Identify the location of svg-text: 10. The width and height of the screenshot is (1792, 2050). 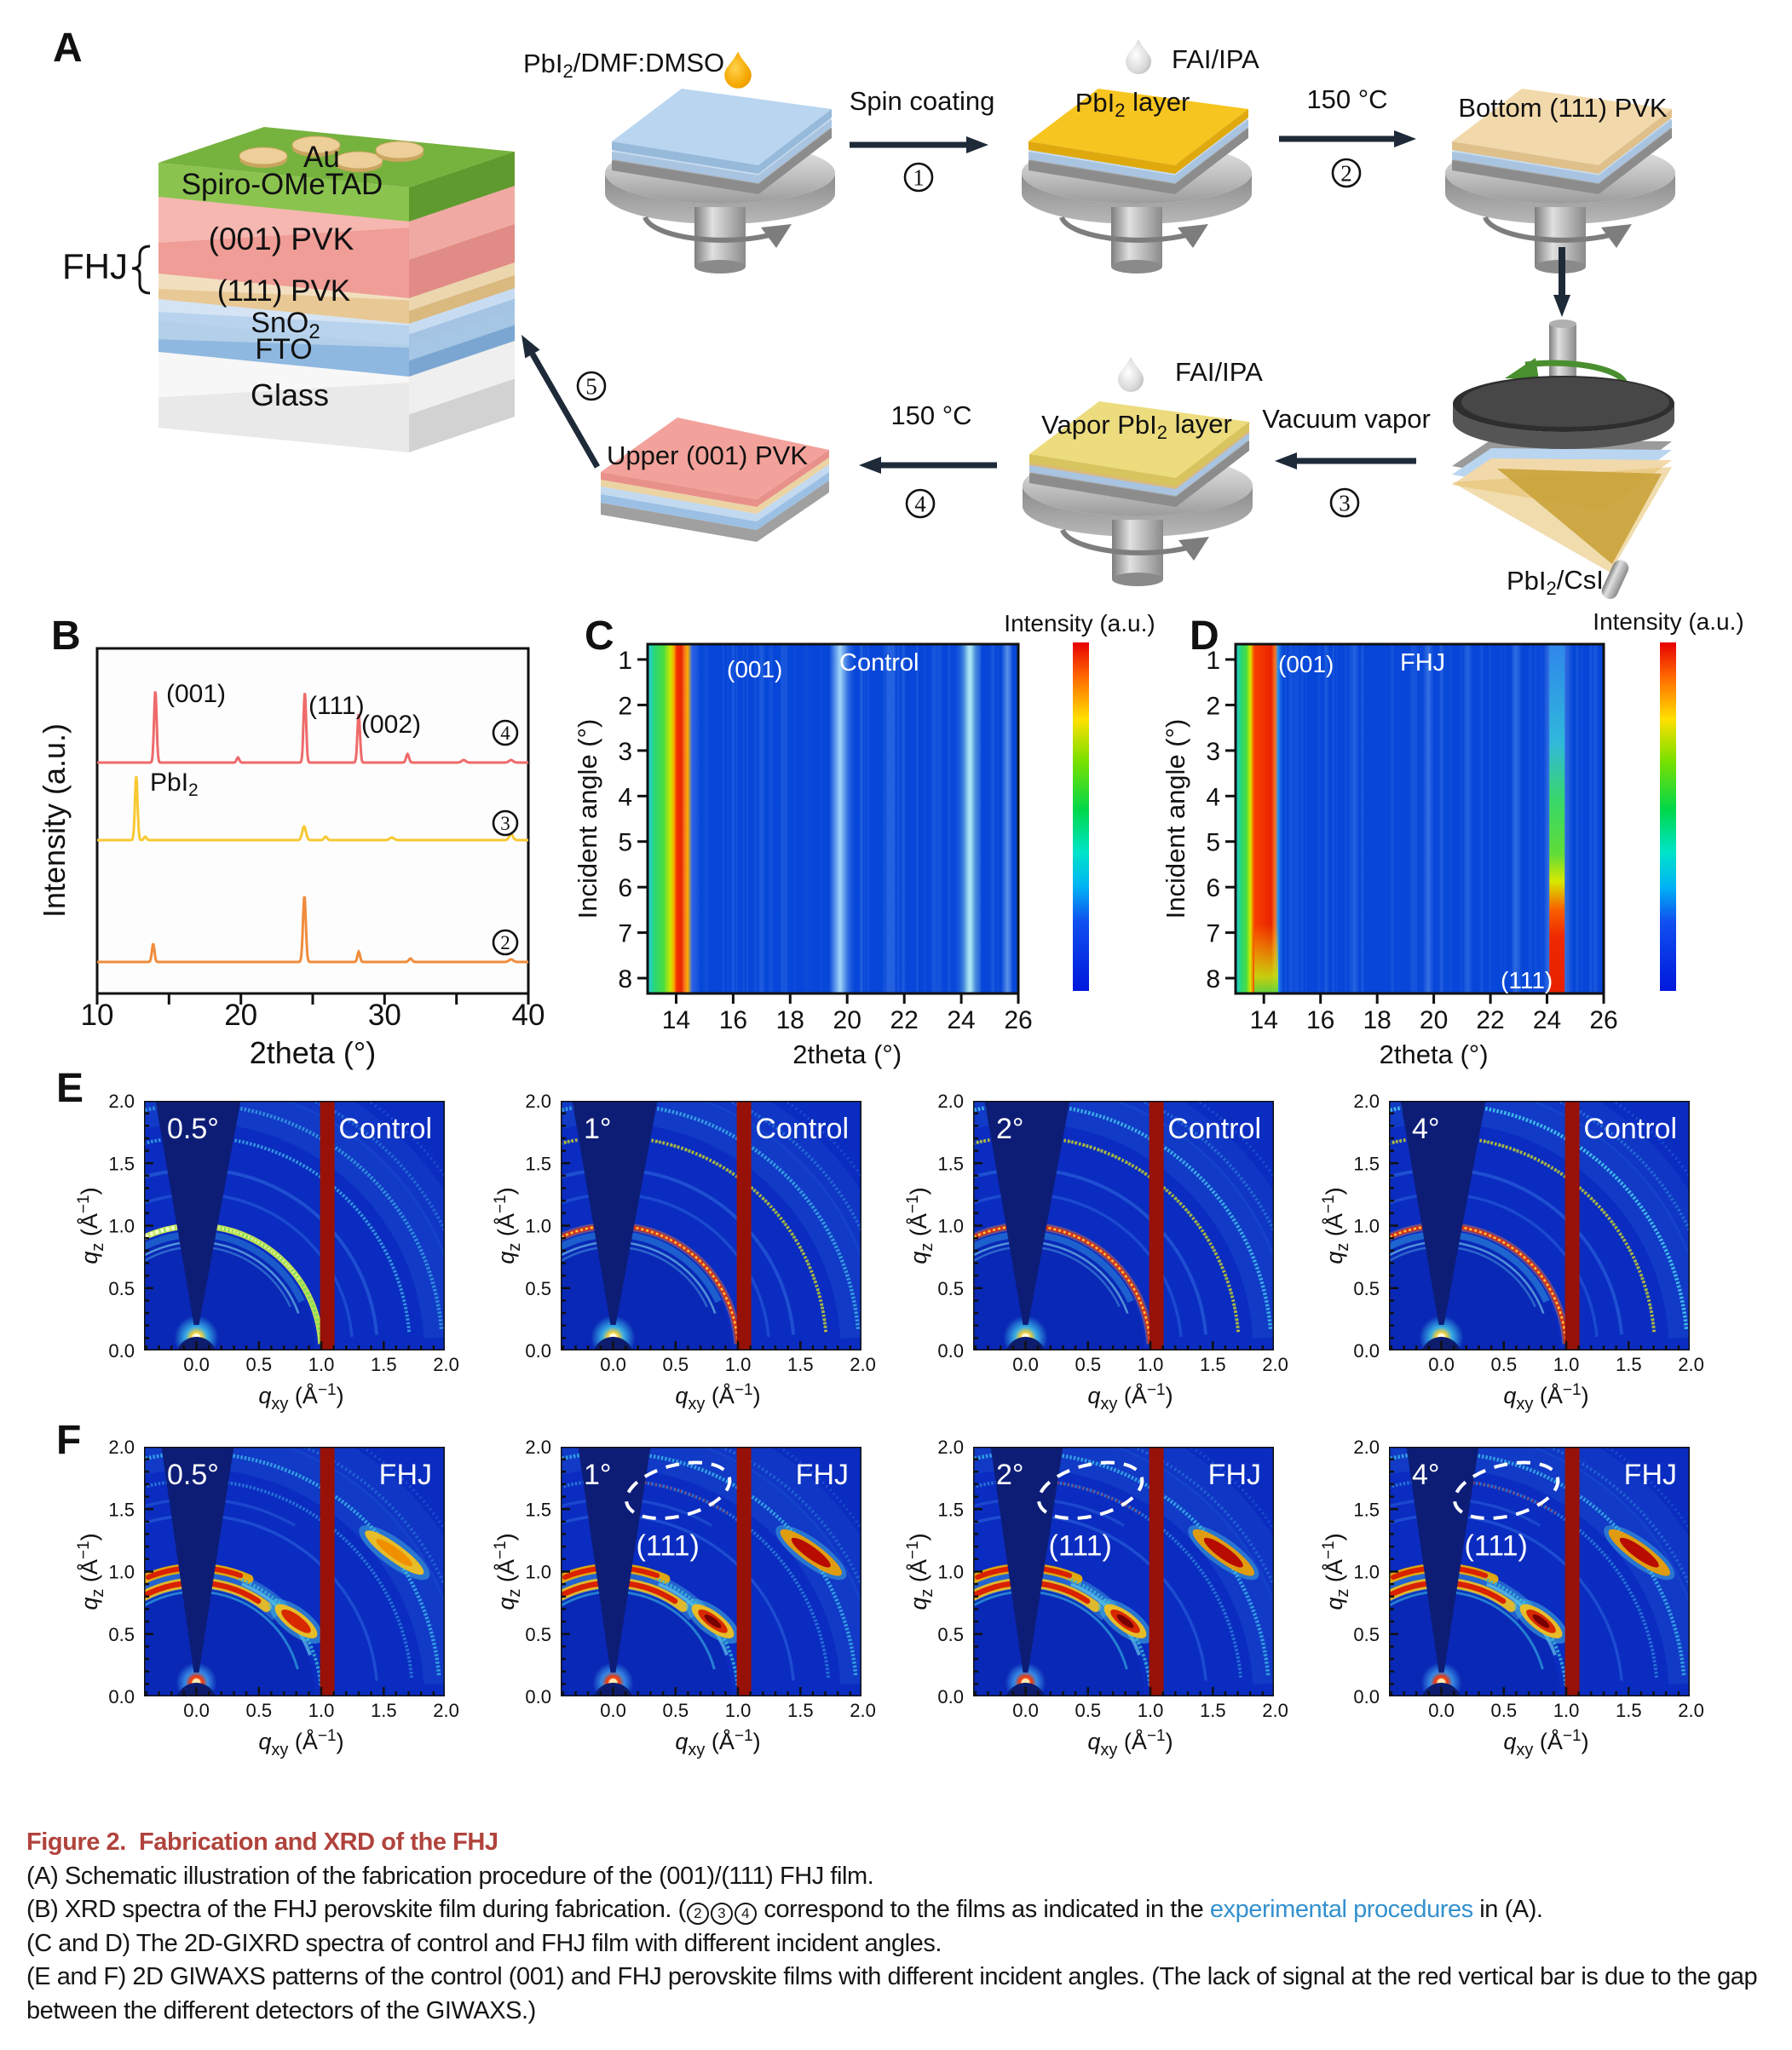
(98, 1015).